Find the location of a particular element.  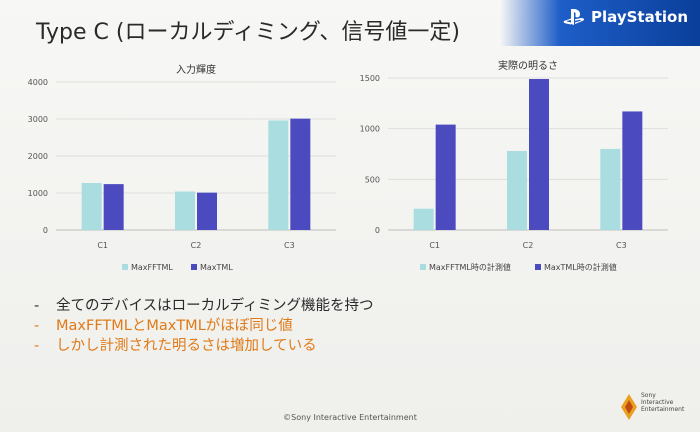

copyright-text: ©Sony Interactive Entertainment is located at coordinates (350, 417).